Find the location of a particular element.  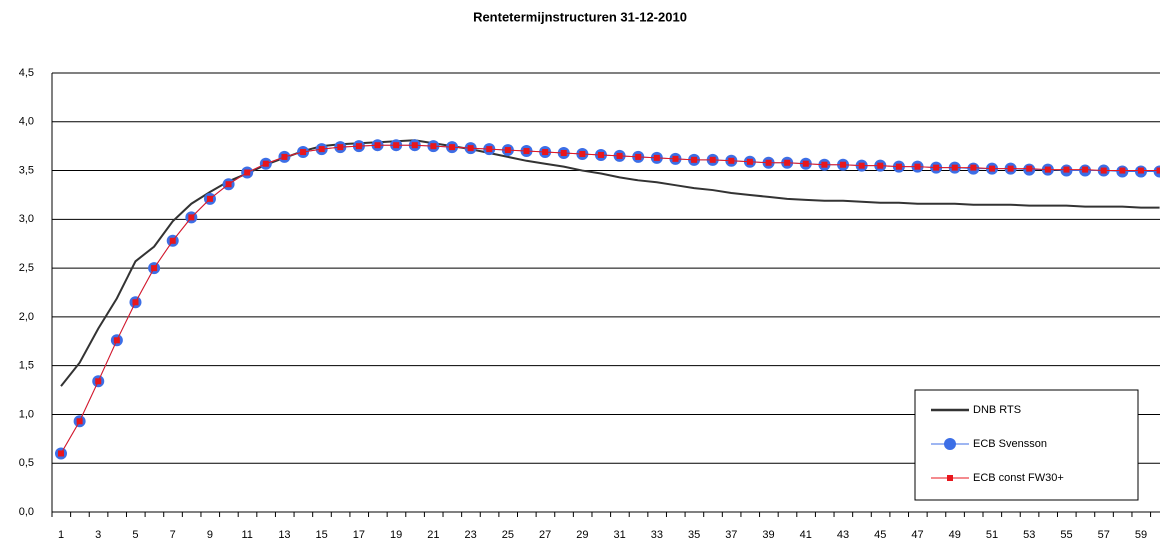

x-tick-label: 15 is located at coordinates (322, 535).